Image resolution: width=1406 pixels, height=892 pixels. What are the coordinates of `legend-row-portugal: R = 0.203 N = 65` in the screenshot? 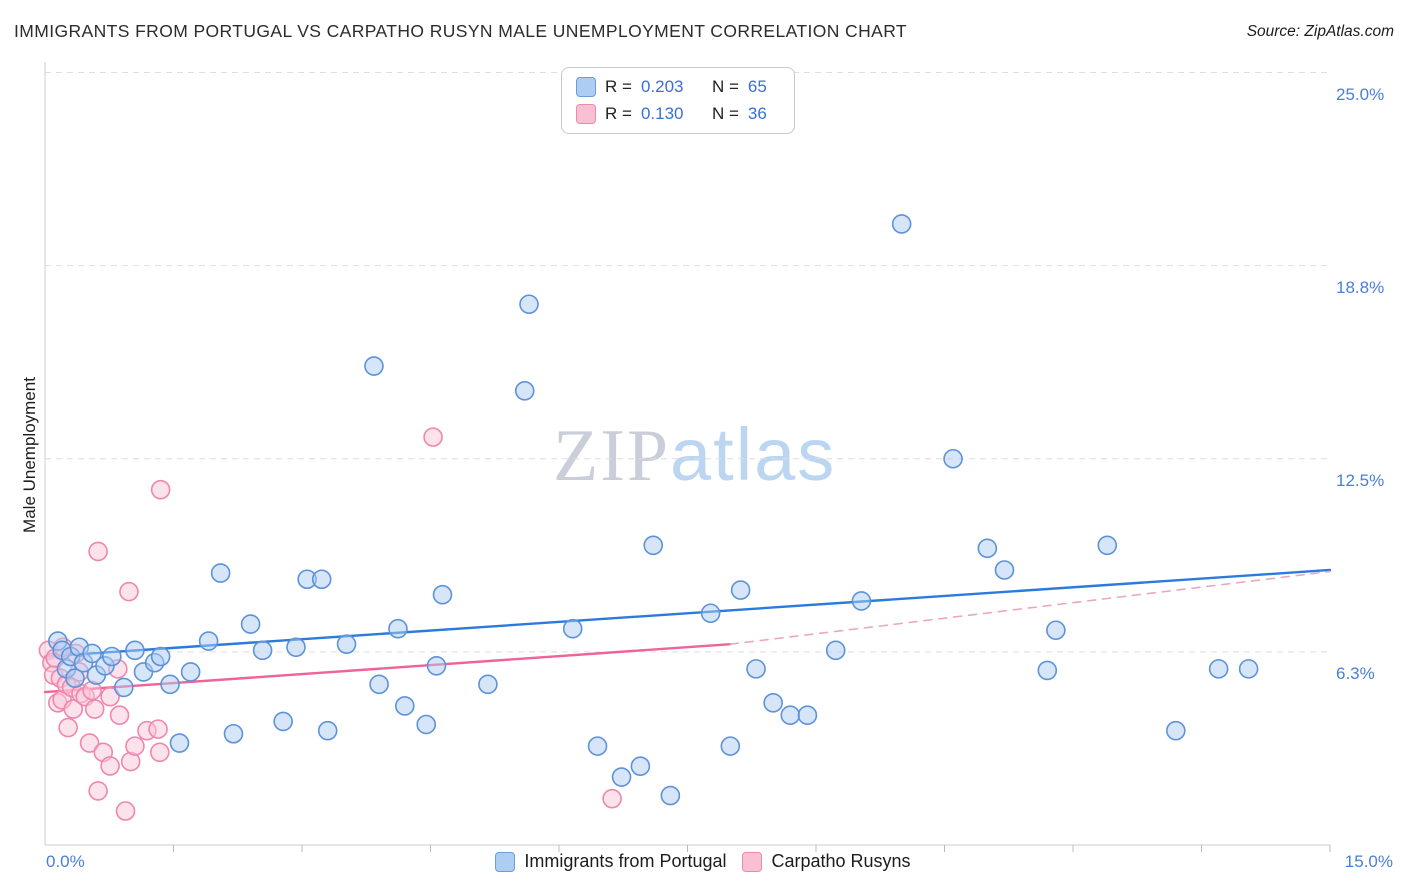 It's located at (677, 87).